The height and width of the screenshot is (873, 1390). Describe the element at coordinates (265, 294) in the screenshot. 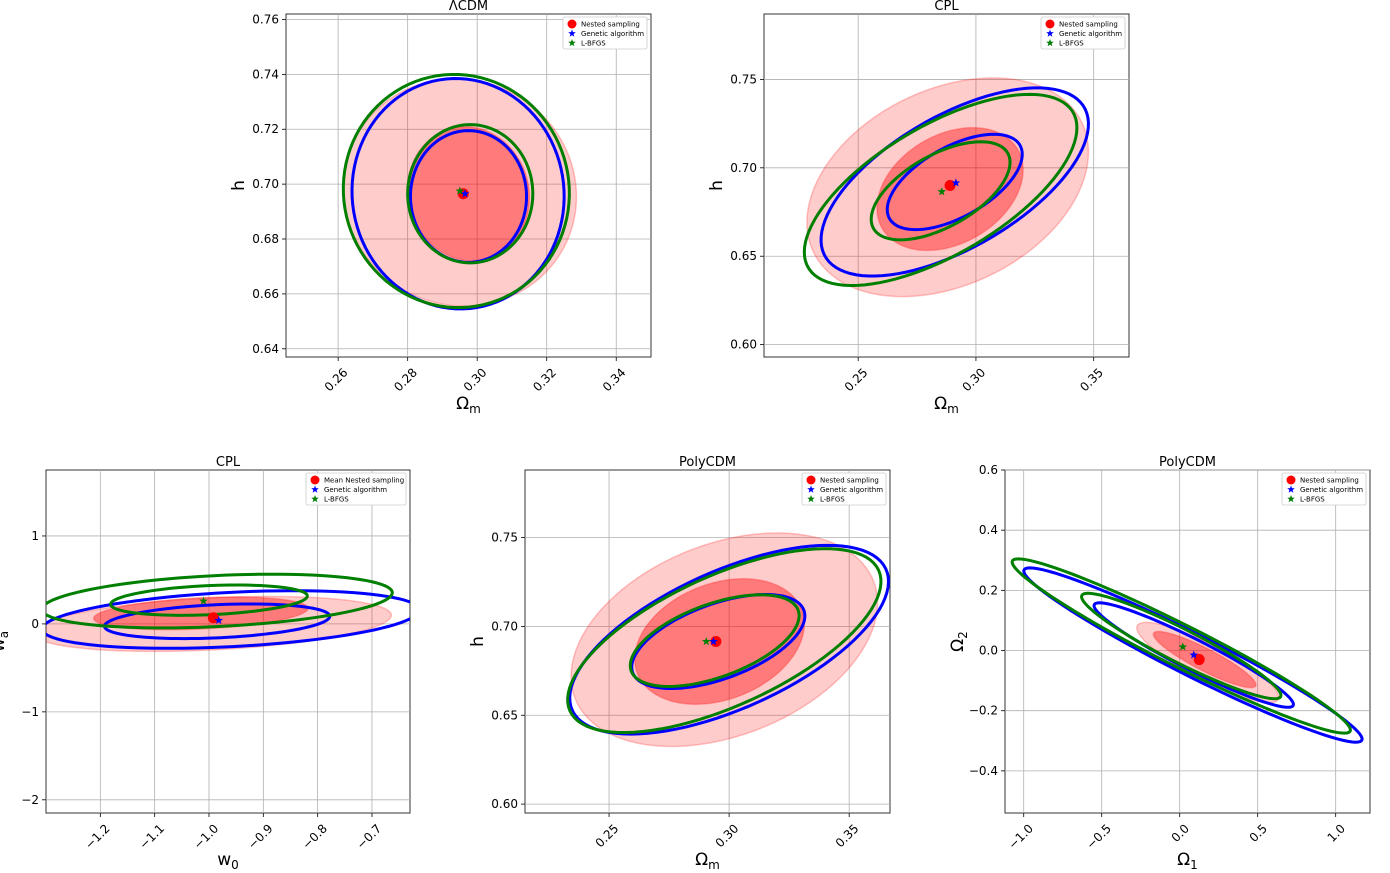

I see `y-tick-label: 0.66` at that location.